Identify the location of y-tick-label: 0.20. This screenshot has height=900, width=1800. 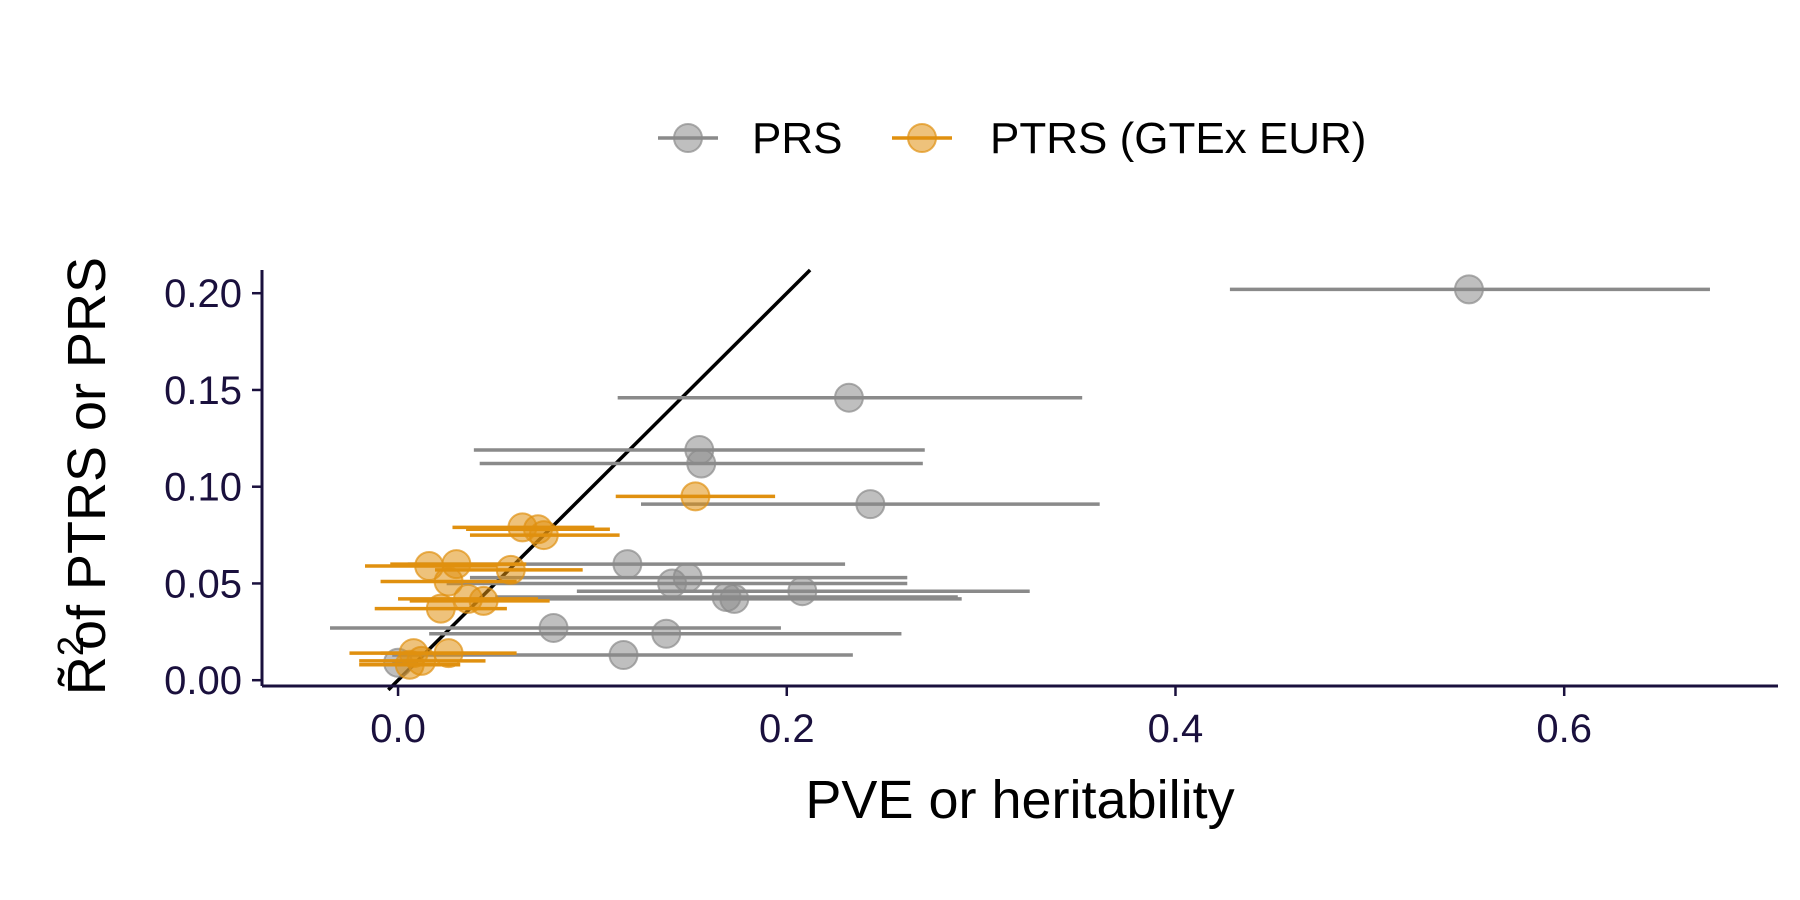
(203, 294).